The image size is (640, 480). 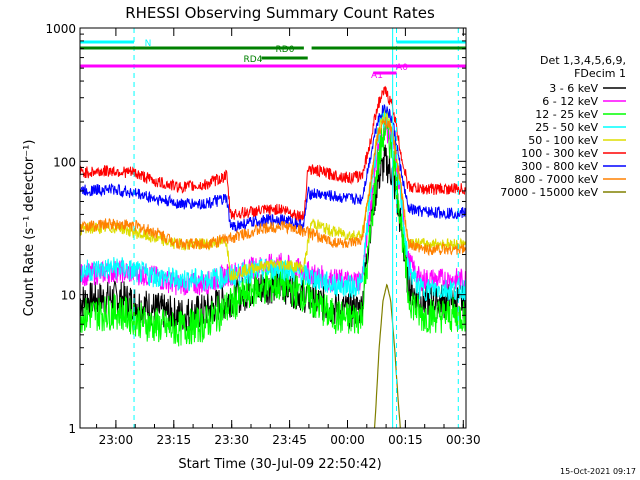 I want to click on legend-header-0: Det 1,3,4,5,6,9,, so click(x=583, y=60).